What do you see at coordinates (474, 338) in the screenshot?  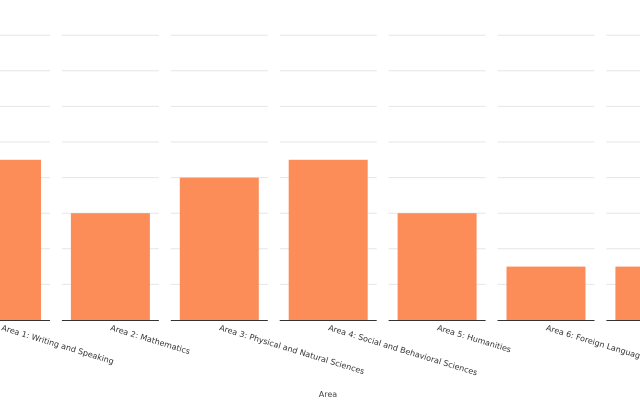 I see `x-tick-label: Area 5: Humanities` at bounding box center [474, 338].